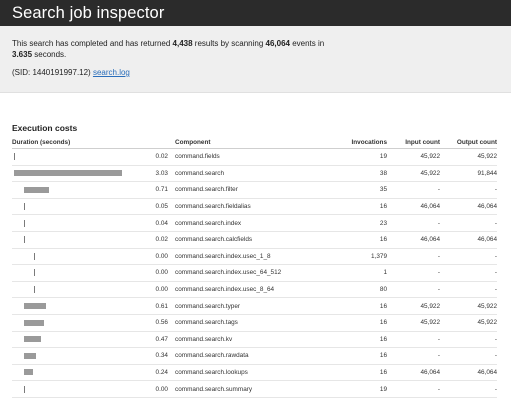 The height and width of the screenshot is (401, 511). I want to click on header-duration-value, so click(150, 142).